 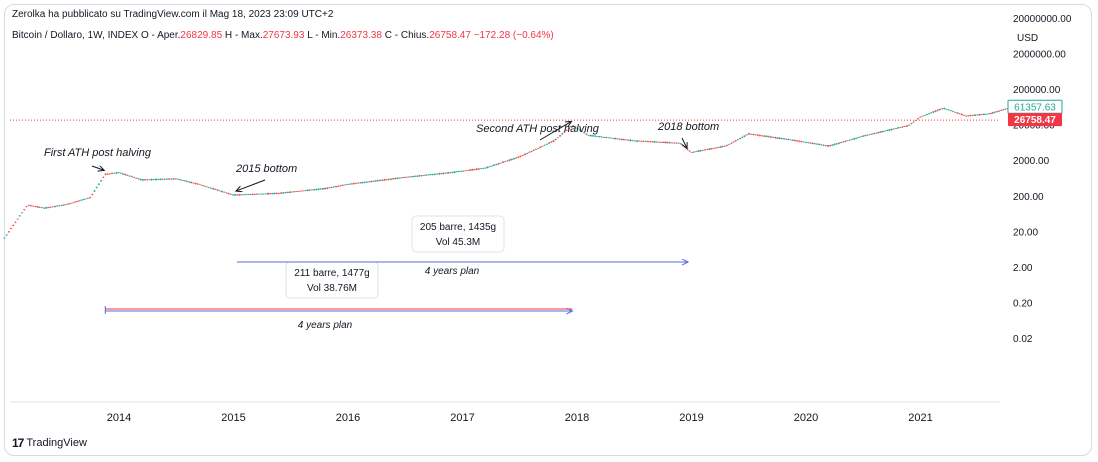 I want to click on symbol-name: Bitcoin / Dollaro, 1W, INDEX, so click(x=75, y=35).